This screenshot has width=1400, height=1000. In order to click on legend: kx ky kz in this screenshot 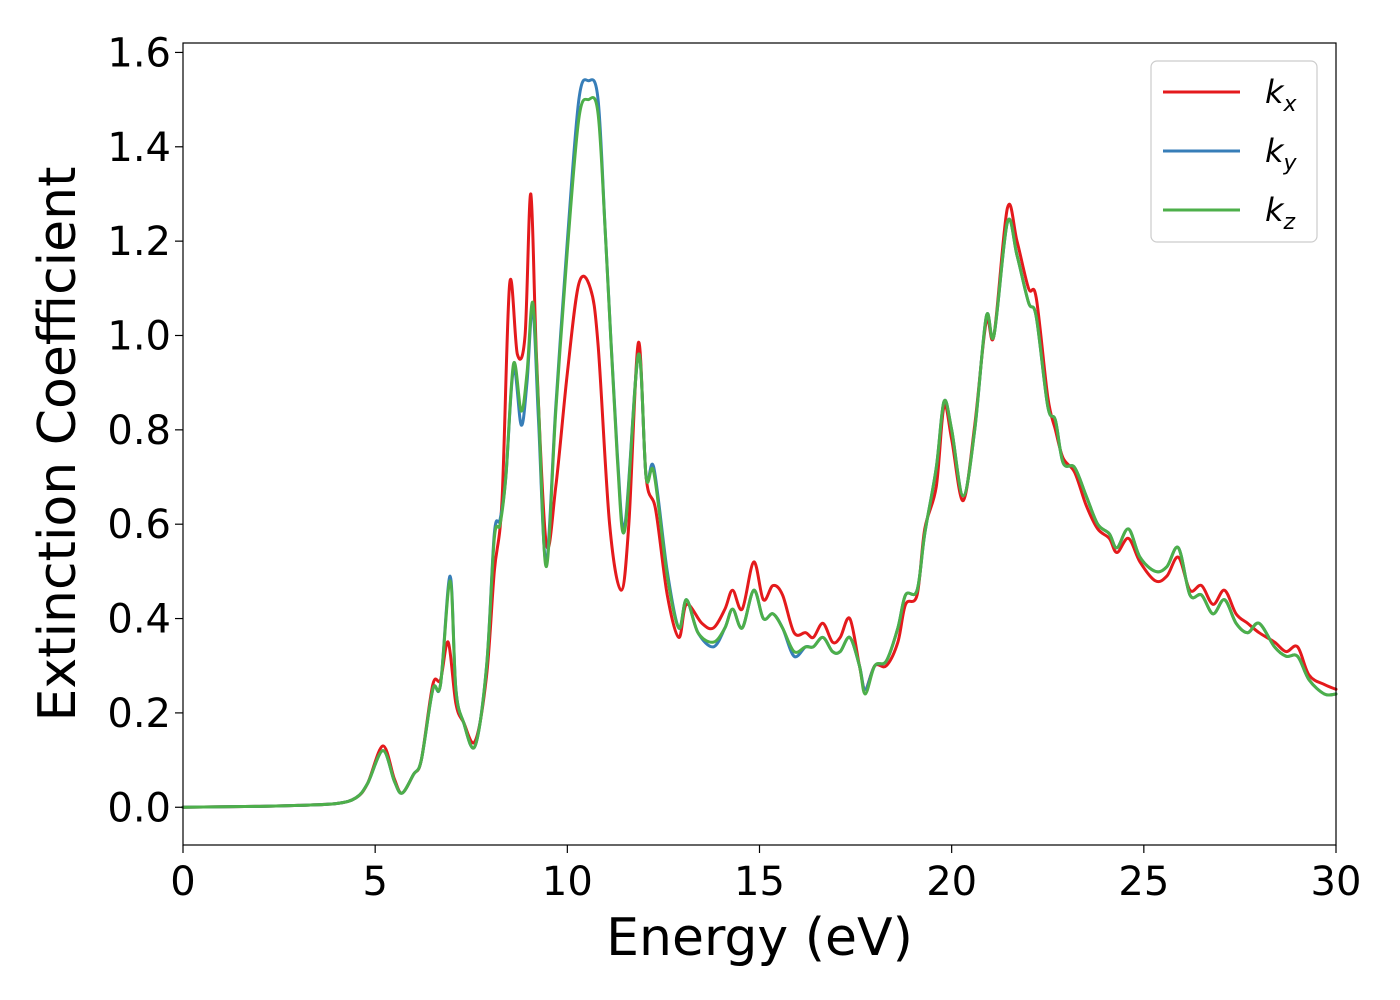, I will do `click(1234, 151)`.